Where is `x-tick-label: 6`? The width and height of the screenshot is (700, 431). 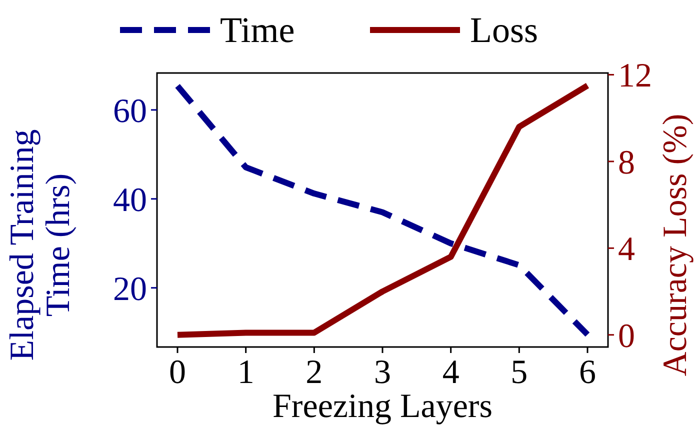
x-tick-label: 6 is located at coordinates (587, 372).